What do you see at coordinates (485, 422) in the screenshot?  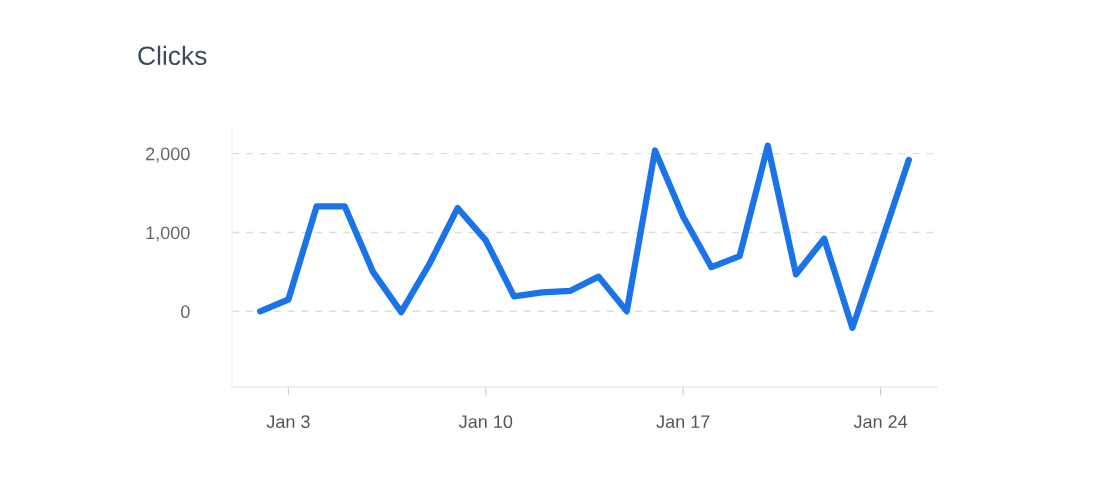 I see `x-tick-label: Jan 10` at bounding box center [485, 422].